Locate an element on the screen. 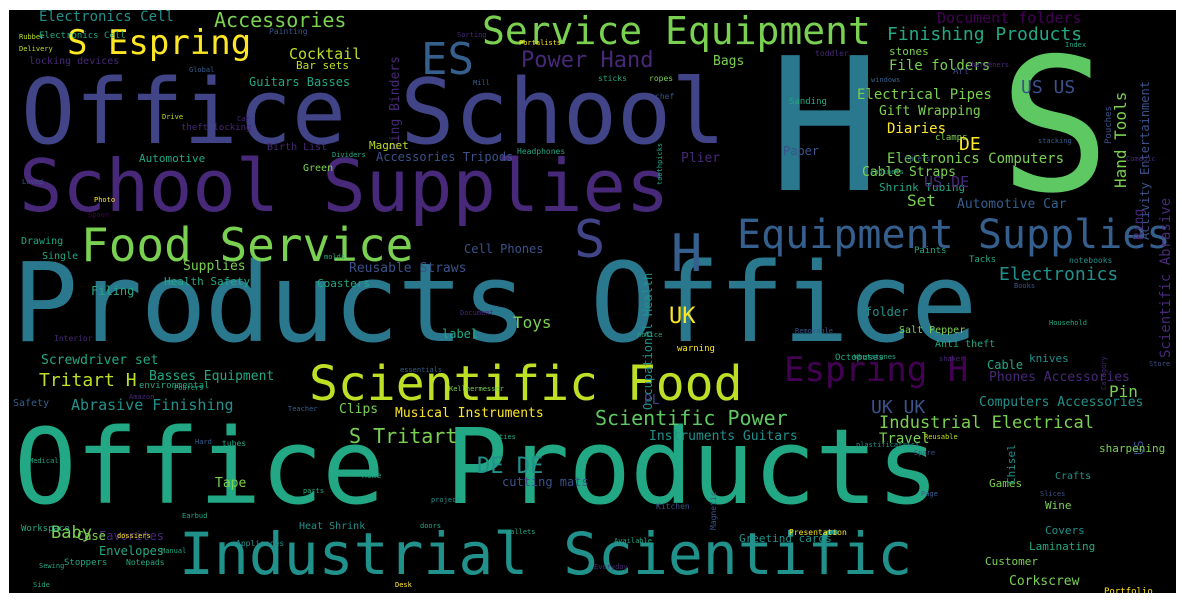 The width and height of the screenshot is (1182, 601). word: Amazon is located at coordinates (142, 397).